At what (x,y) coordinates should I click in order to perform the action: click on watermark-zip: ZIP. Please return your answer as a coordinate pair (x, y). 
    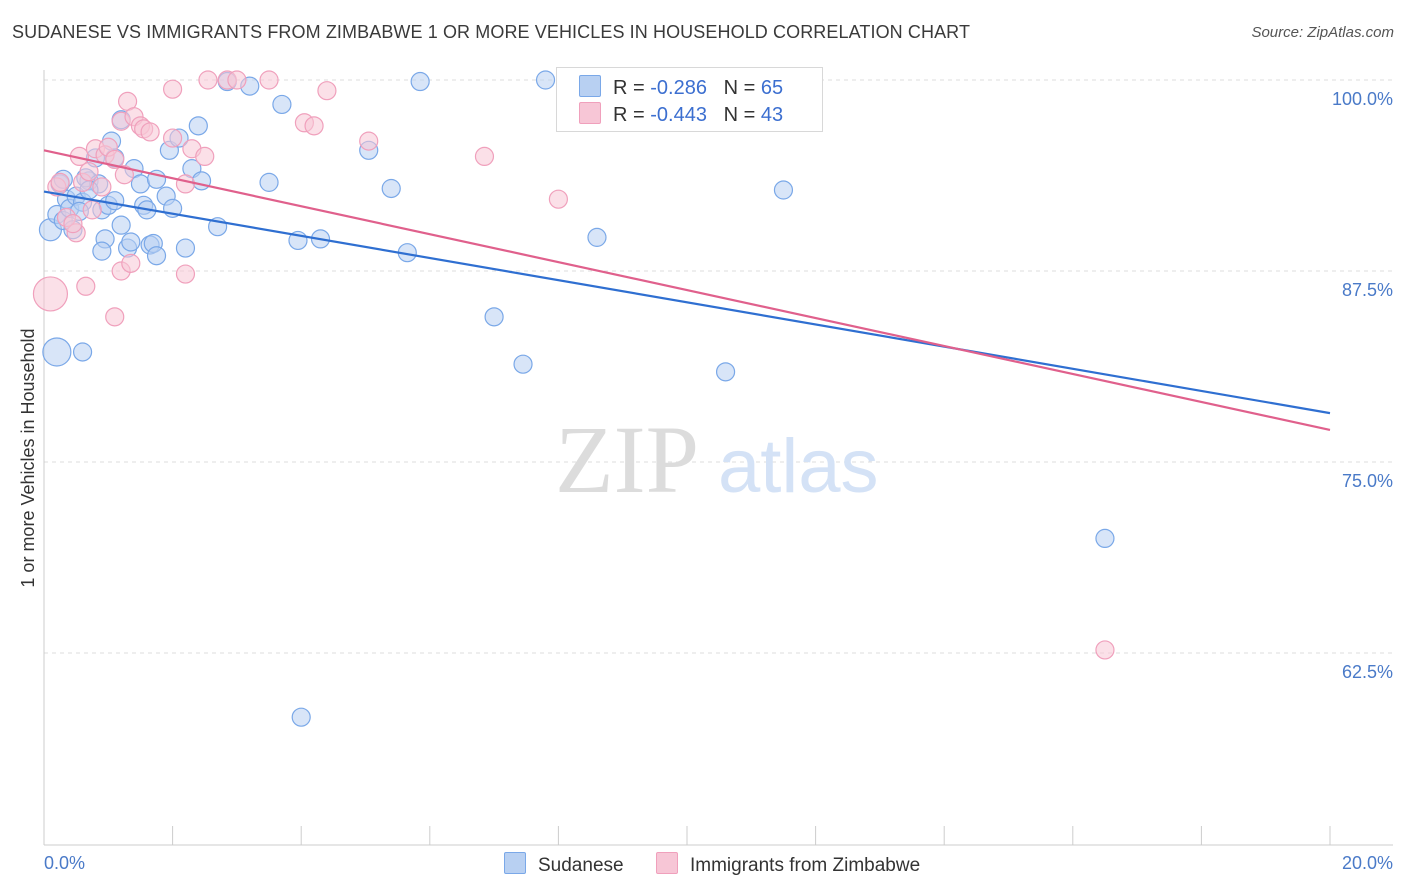
    Looking at the image, I should click on (627, 459).